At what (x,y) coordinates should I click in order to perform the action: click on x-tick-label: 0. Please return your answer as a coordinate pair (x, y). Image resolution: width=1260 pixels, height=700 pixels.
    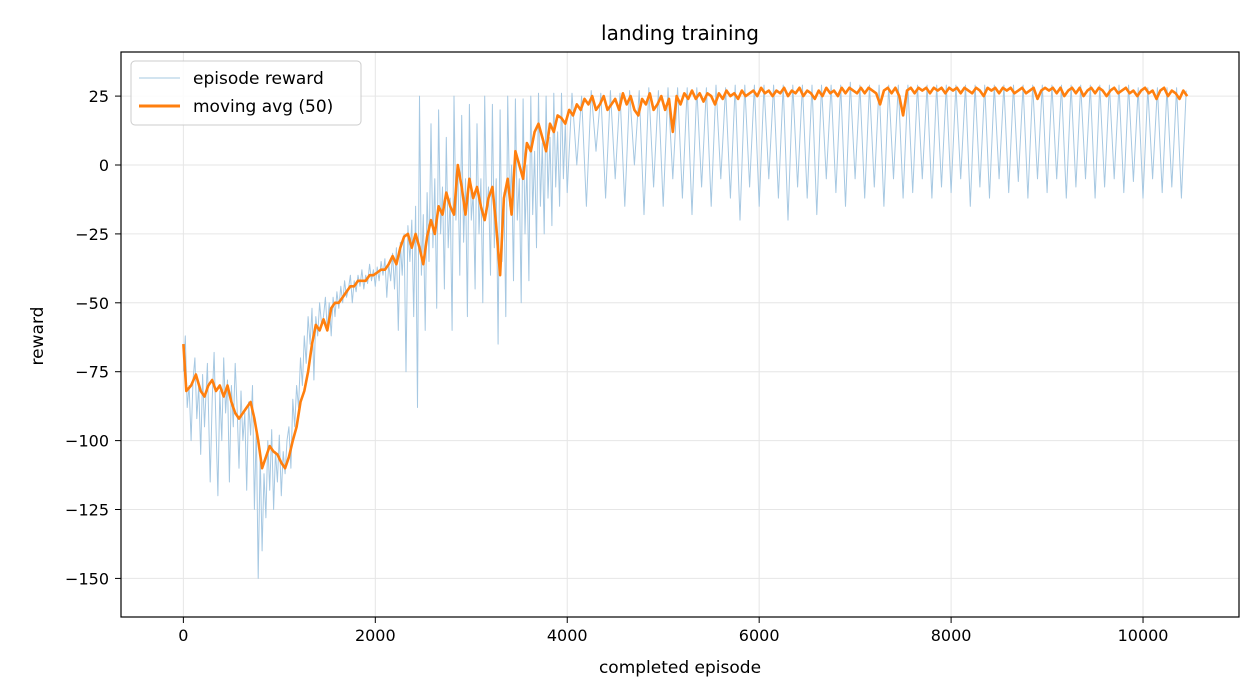
    Looking at the image, I should click on (183, 635).